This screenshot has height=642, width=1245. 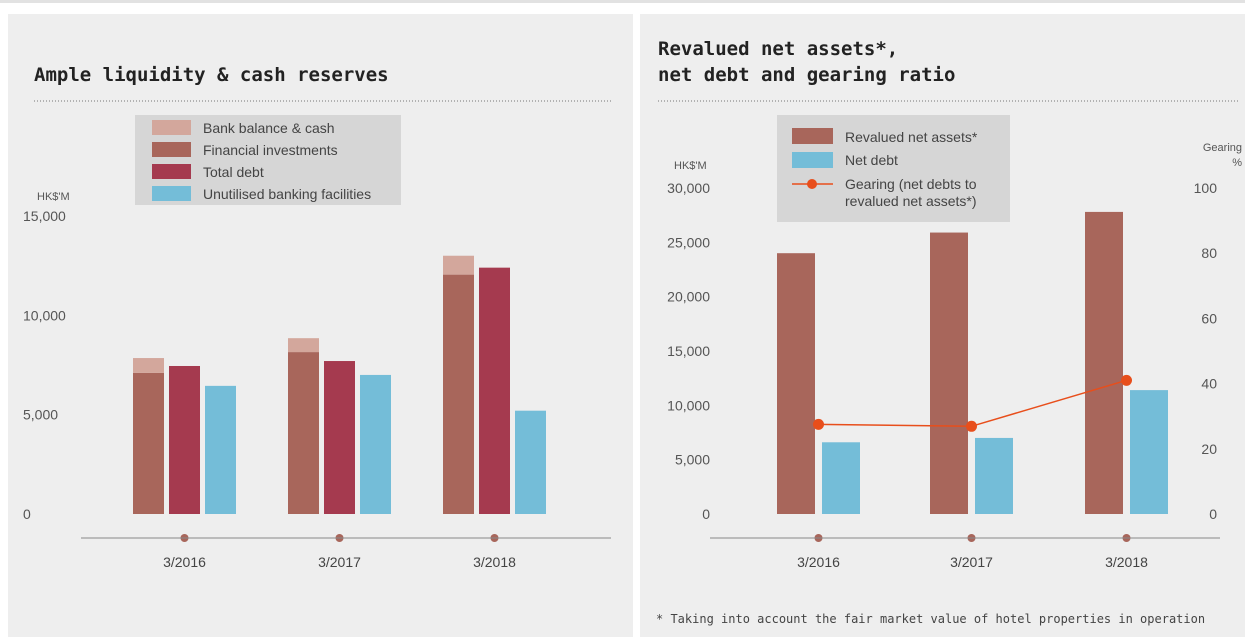 I want to click on y-tick-label: 30,000, so click(x=688, y=188).